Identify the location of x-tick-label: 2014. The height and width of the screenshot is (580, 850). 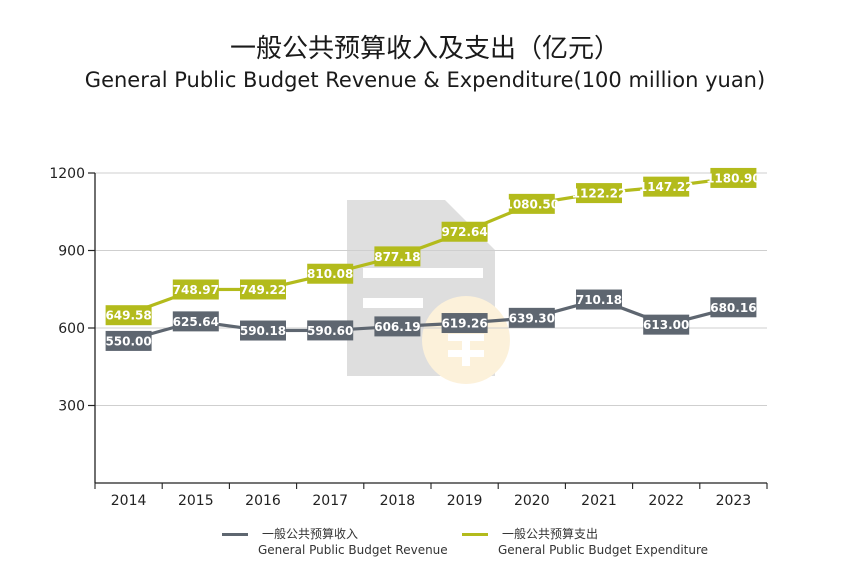
(129, 501).